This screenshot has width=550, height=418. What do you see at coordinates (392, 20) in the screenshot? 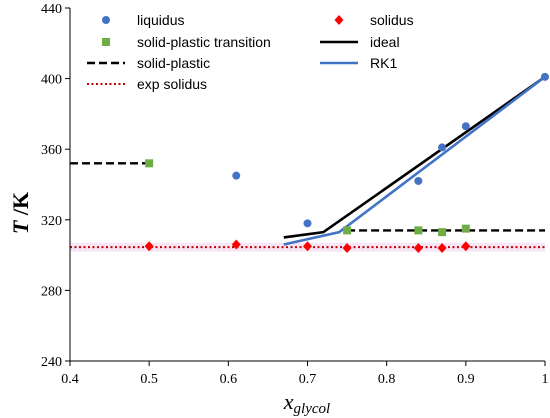
I see `legend-label: solidus` at bounding box center [392, 20].